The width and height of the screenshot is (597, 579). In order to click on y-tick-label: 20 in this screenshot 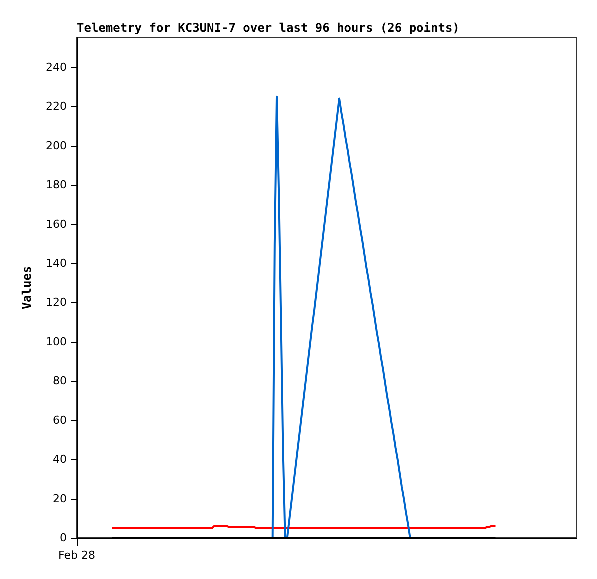, I will do `click(60, 499)`.